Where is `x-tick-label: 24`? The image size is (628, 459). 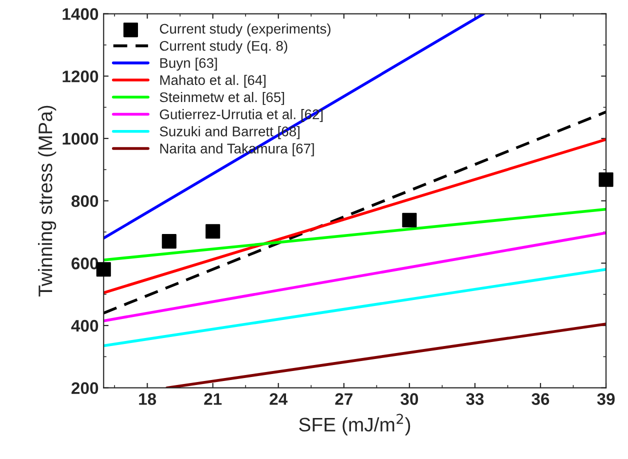
x-tick-label: 24 is located at coordinates (279, 399).